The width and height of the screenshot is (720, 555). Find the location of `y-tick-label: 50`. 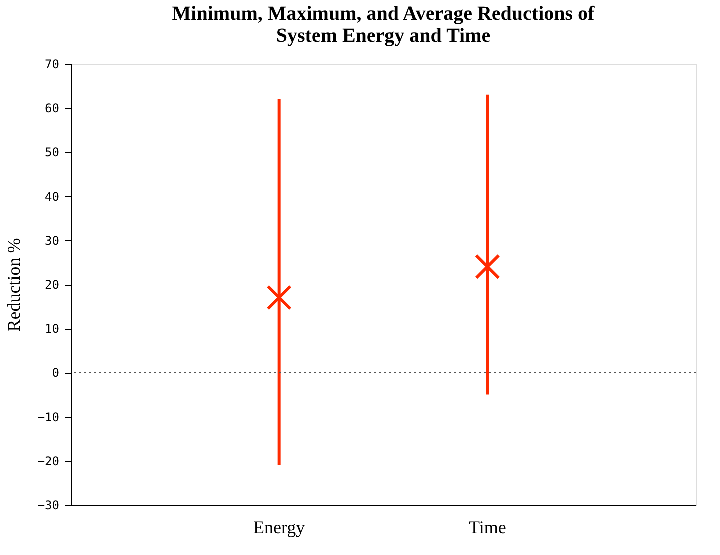

y-tick-label: 50 is located at coordinates (52, 153).